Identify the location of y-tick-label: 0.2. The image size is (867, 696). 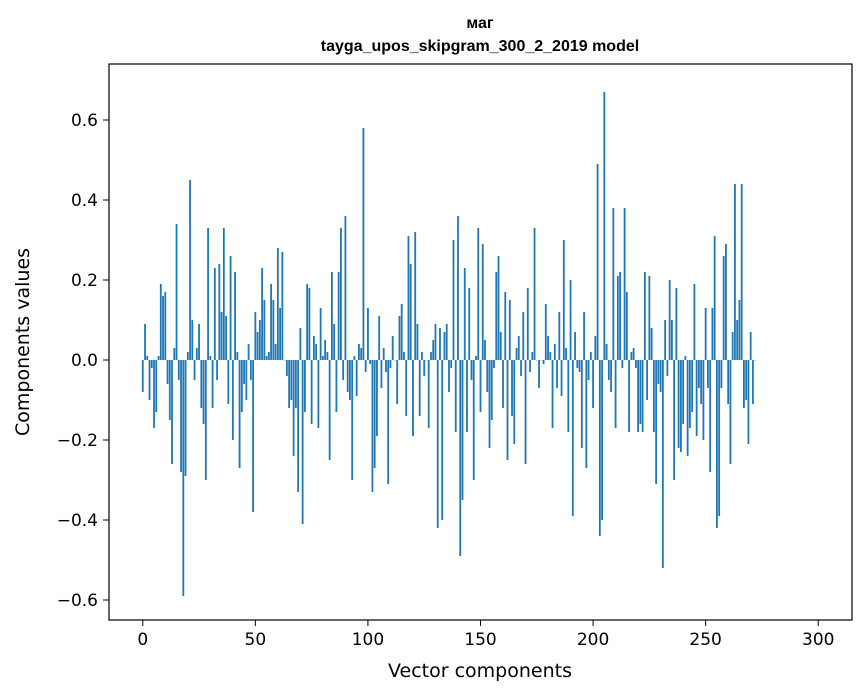
(84, 281).